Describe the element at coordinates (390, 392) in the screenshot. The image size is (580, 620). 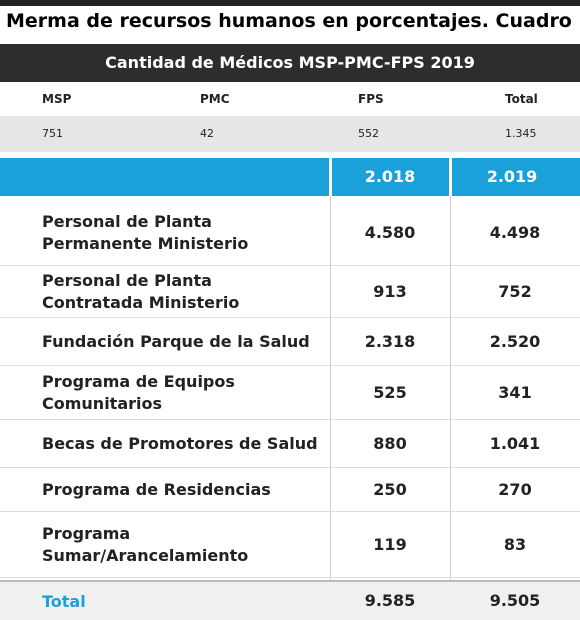
I see `fps-cell: 525` at that location.